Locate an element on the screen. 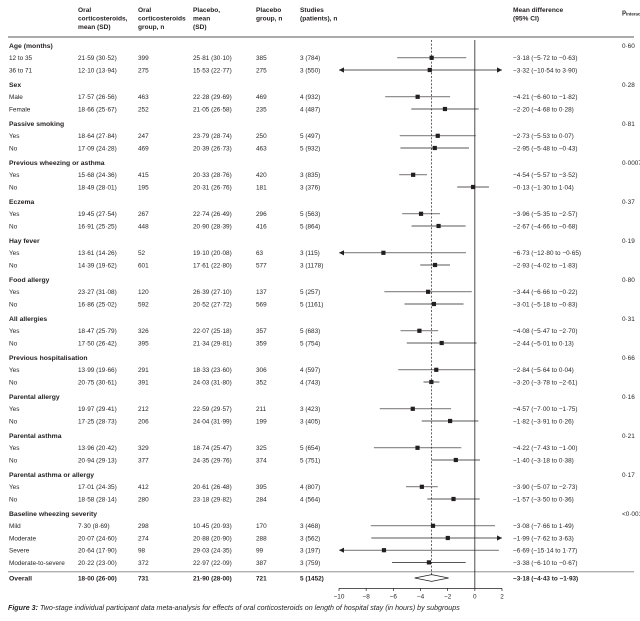 The width and height of the screenshot is (640, 621). group-p-value: 0·21 is located at coordinates (628, 436).